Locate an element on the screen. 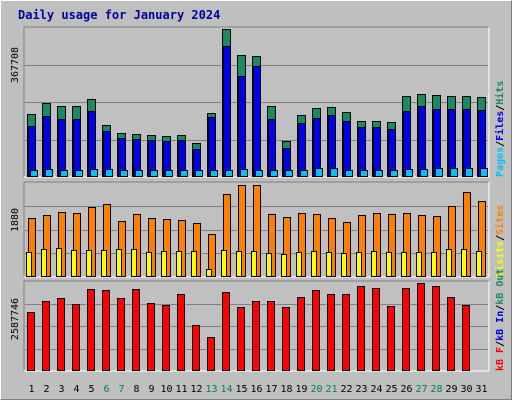 This screenshot has height=400, width=512. x-tick-label-day-14: 14 is located at coordinates (226, 389).